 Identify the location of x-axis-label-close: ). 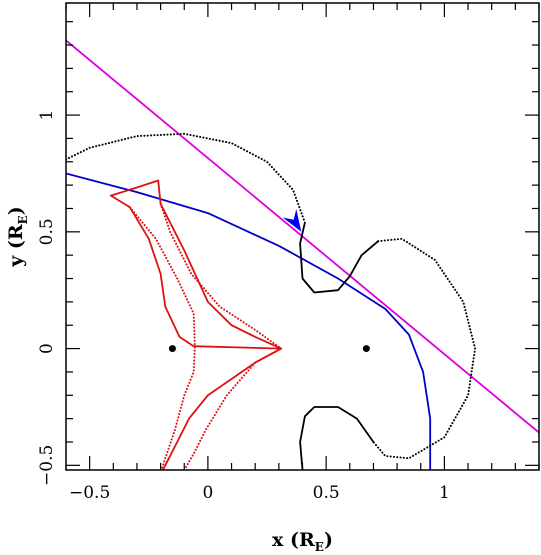
(328, 540).